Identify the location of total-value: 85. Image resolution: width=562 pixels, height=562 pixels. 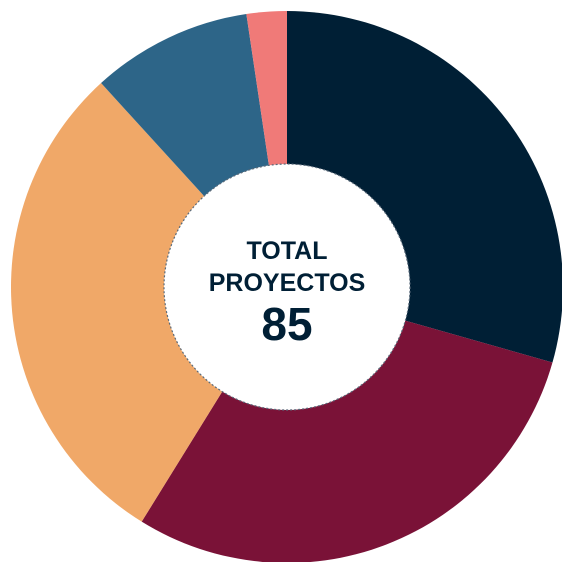
(286, 324).